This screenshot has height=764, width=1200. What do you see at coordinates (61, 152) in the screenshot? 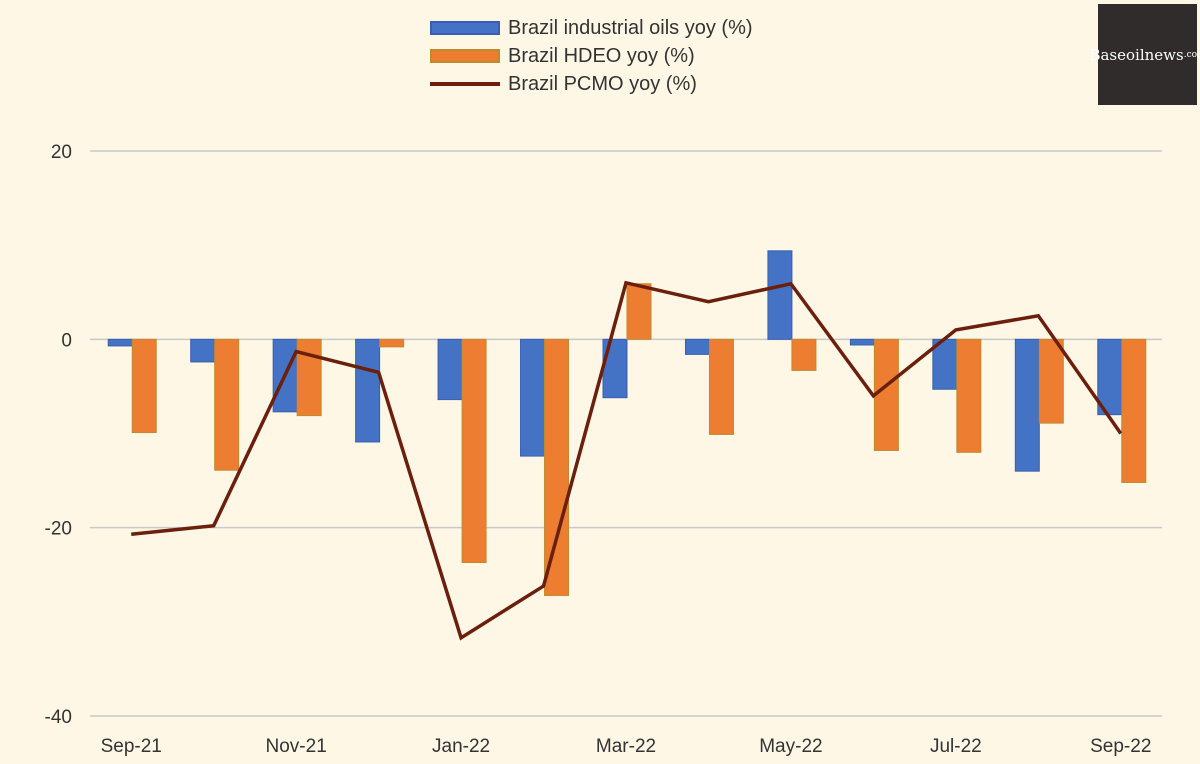
I see `y-tick-label: 20` at bounding box center [61, 152].